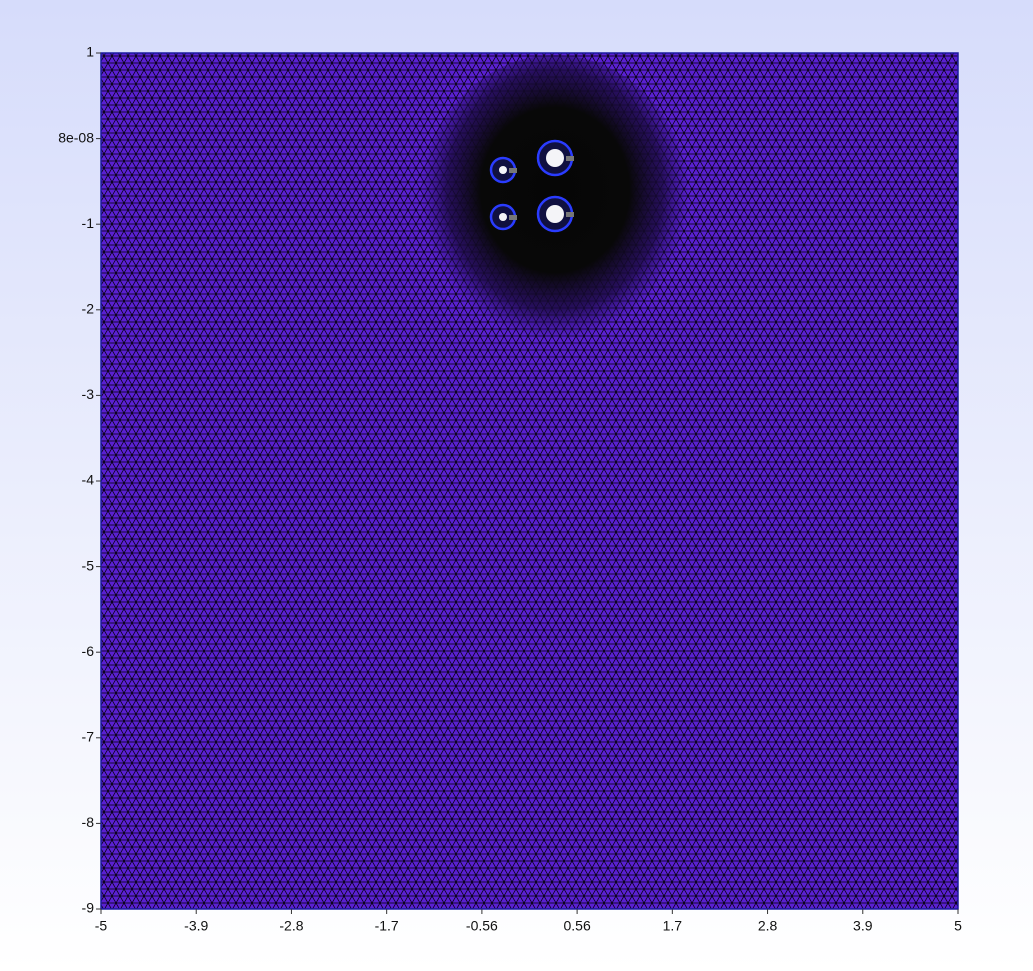 The width and height of the screenshot is (1033, 971). What do you see at coordinates (863, 926) in the screenshot?
I see `x-tick-label: 3.9` at bounding box center [863, 926].